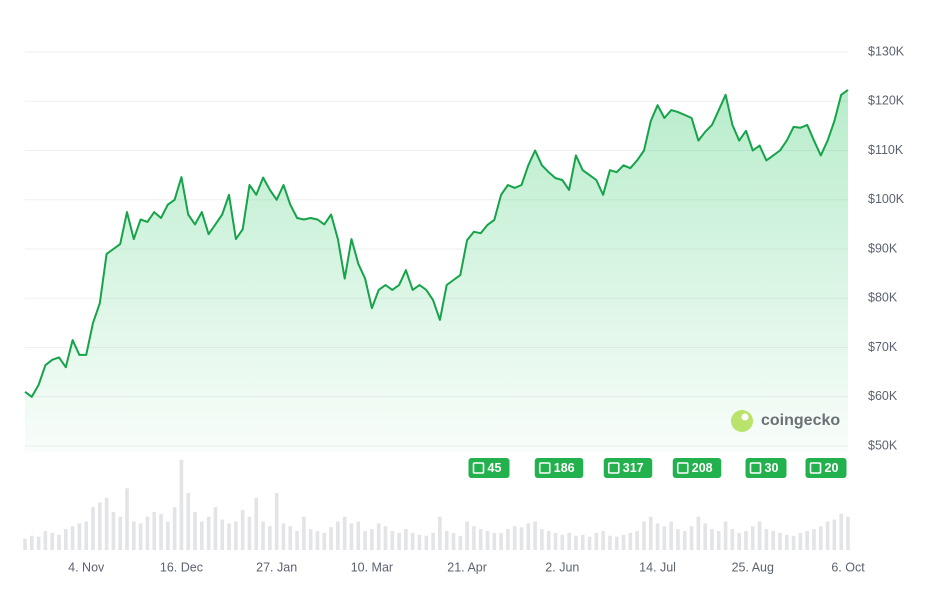 The width and height of the screenshot is (933, 590). What do you see at coordinates (883, 396) in the screenshot?
I see `y-tick-label: $60K` at bounding box center [883, 396].